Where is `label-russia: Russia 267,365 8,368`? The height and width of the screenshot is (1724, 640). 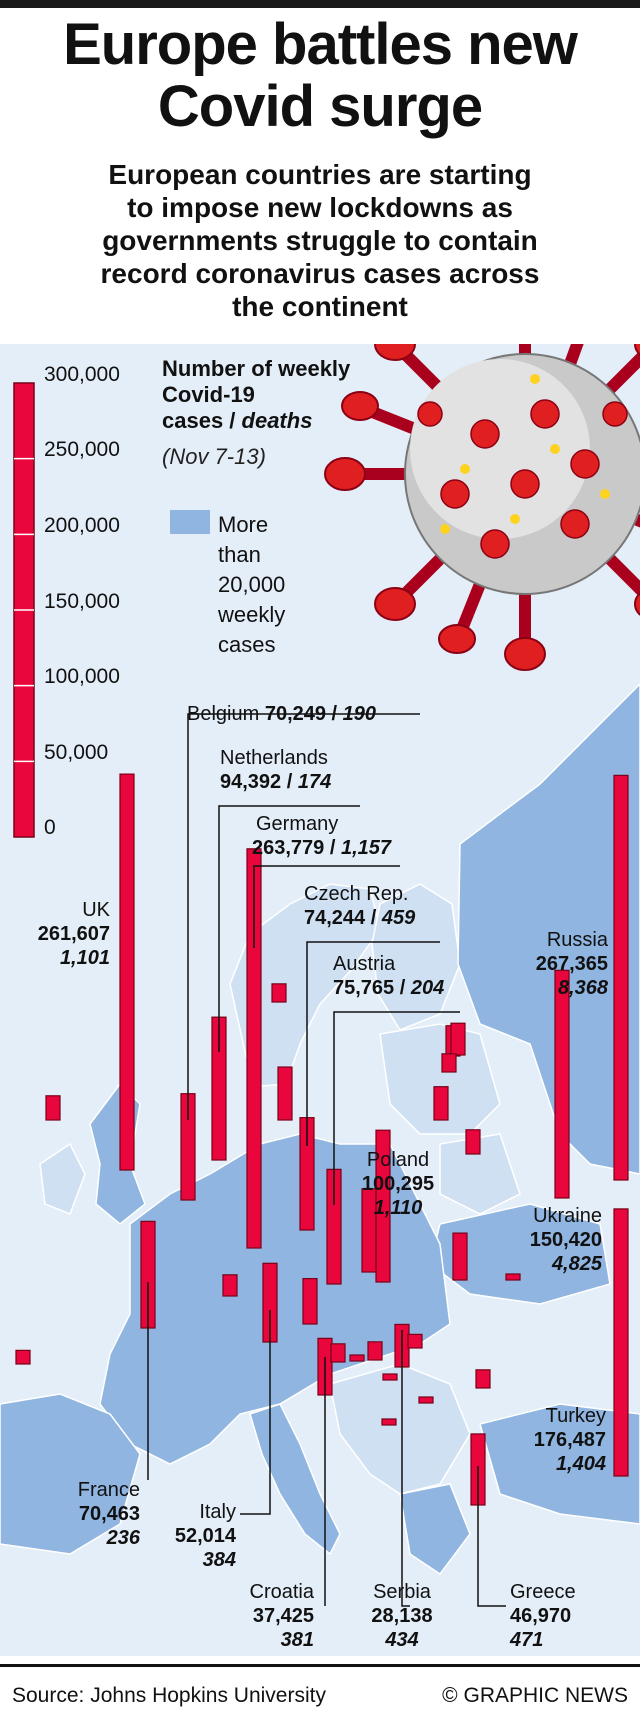 label-russia: Russia 267,365 8,368 is located at coordinates (553, 964).